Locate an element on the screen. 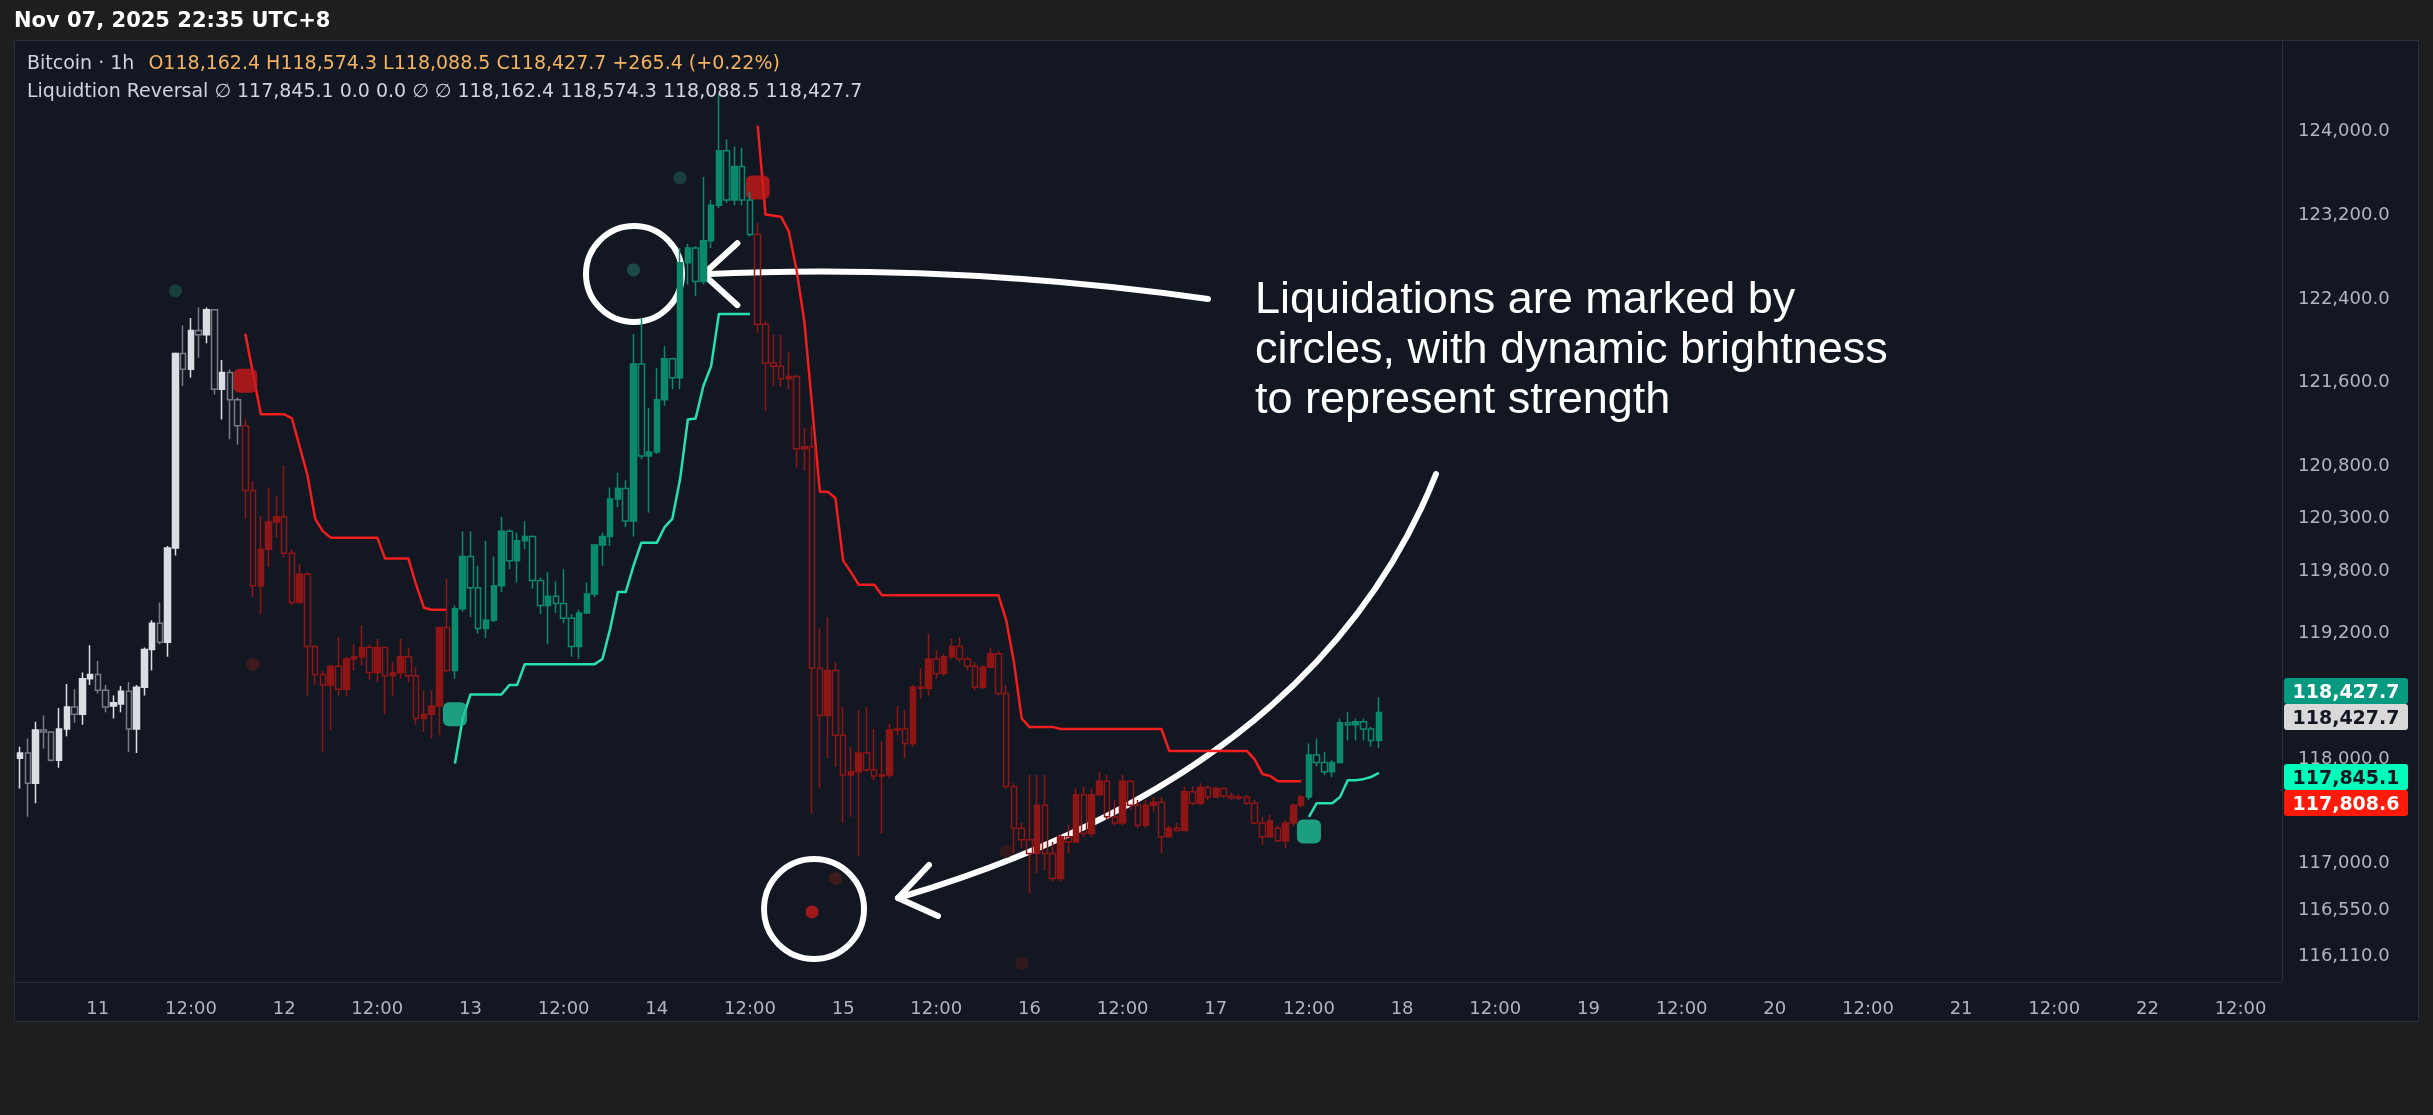 Image resolution: width=2433 pixels, height=1115 pixels. x-tick-label: 20 is located at coordinates (1775, 1007).